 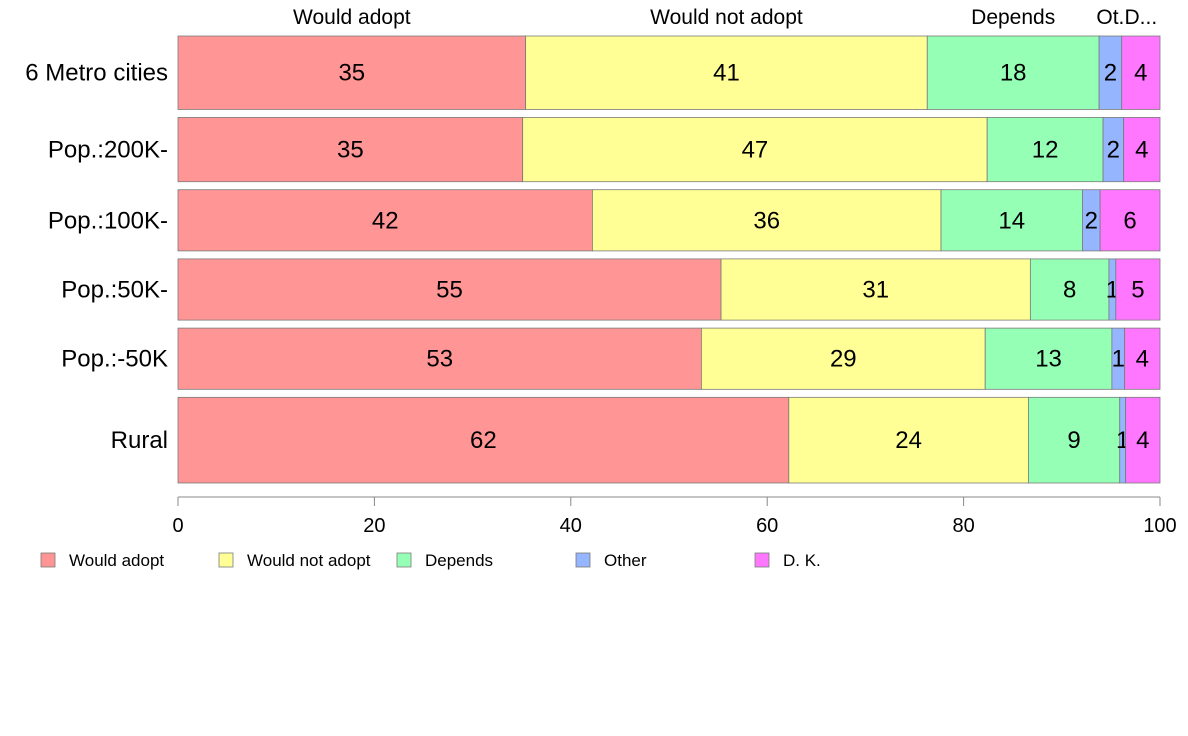 I want to click on data-label: 12, so click(x=1045, y=150).